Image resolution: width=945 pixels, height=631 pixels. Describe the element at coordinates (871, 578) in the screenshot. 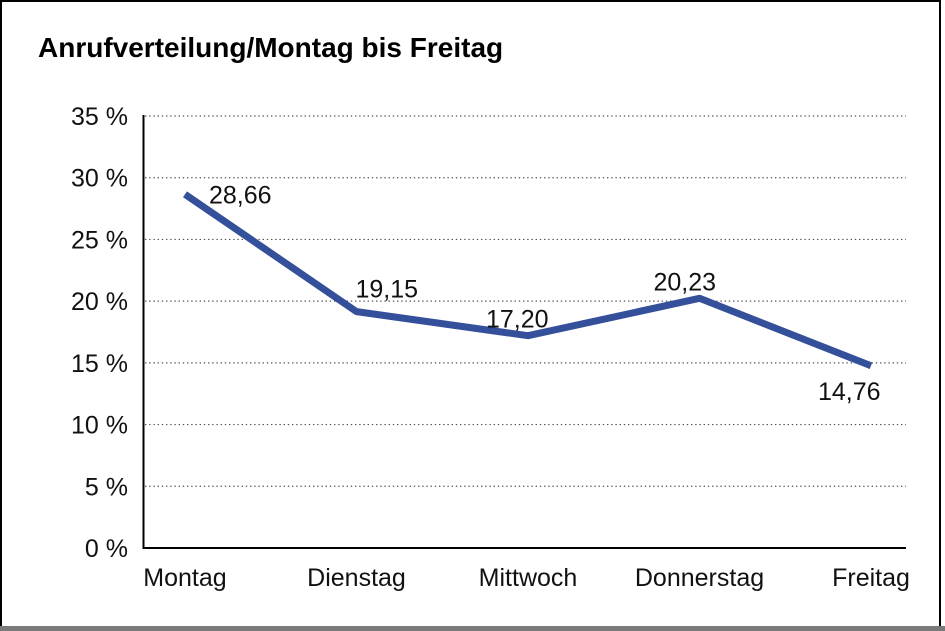

I see `x-category-label: Freitag` at that location.